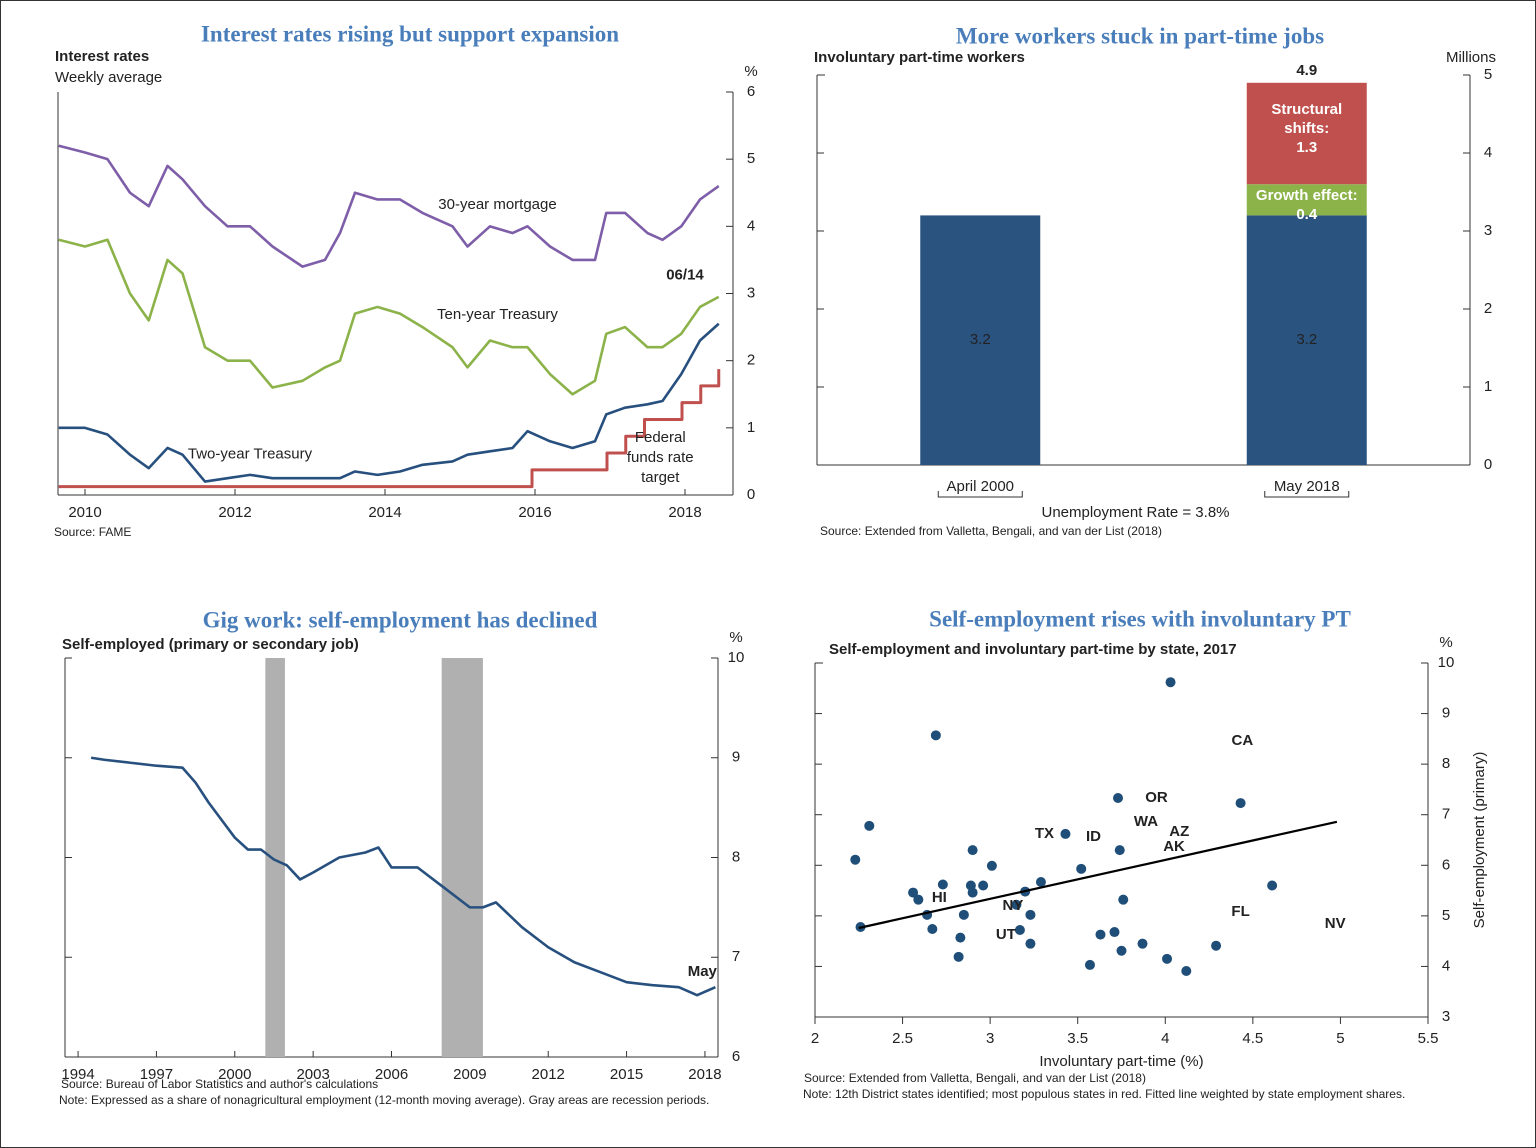  I want to click on y-tick-label: 2, so click(1488, 308).